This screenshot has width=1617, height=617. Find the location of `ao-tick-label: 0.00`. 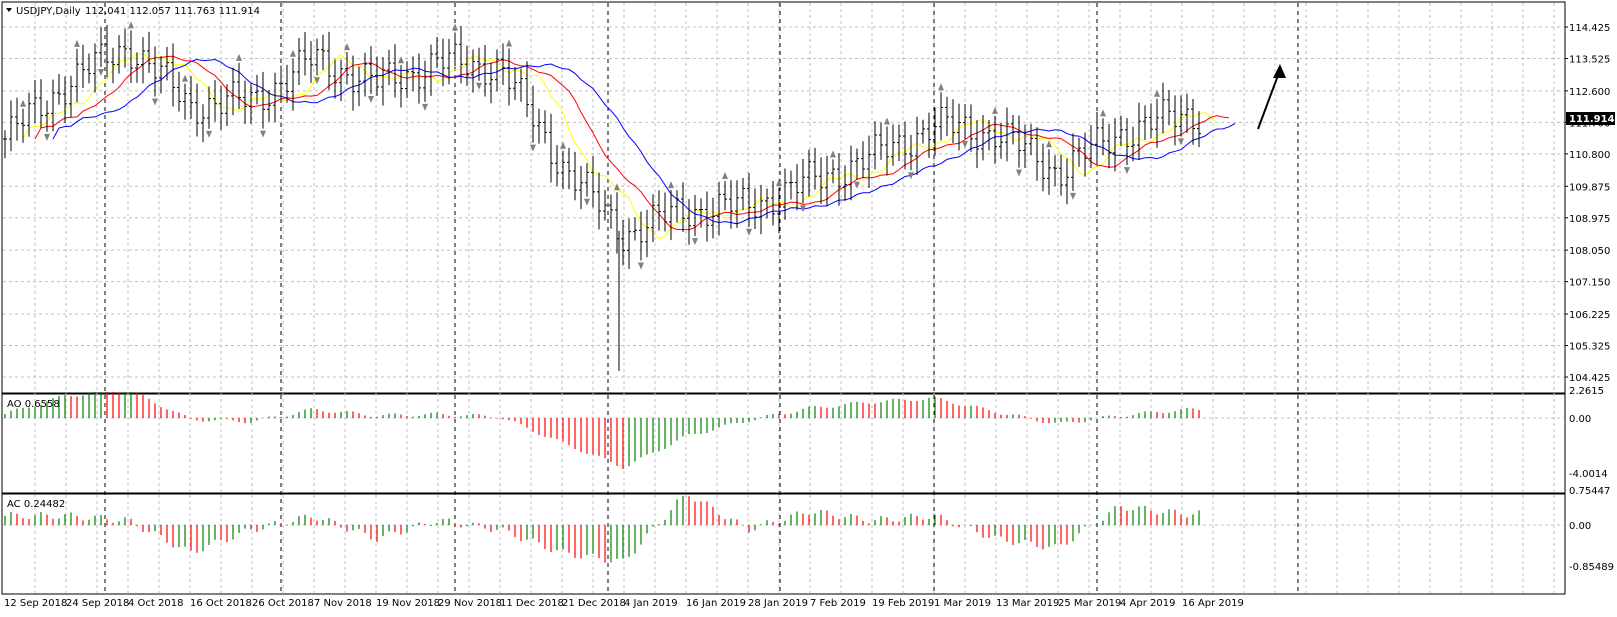

ao-tick-label: 0.00 is located at coordinates (1580, 419).